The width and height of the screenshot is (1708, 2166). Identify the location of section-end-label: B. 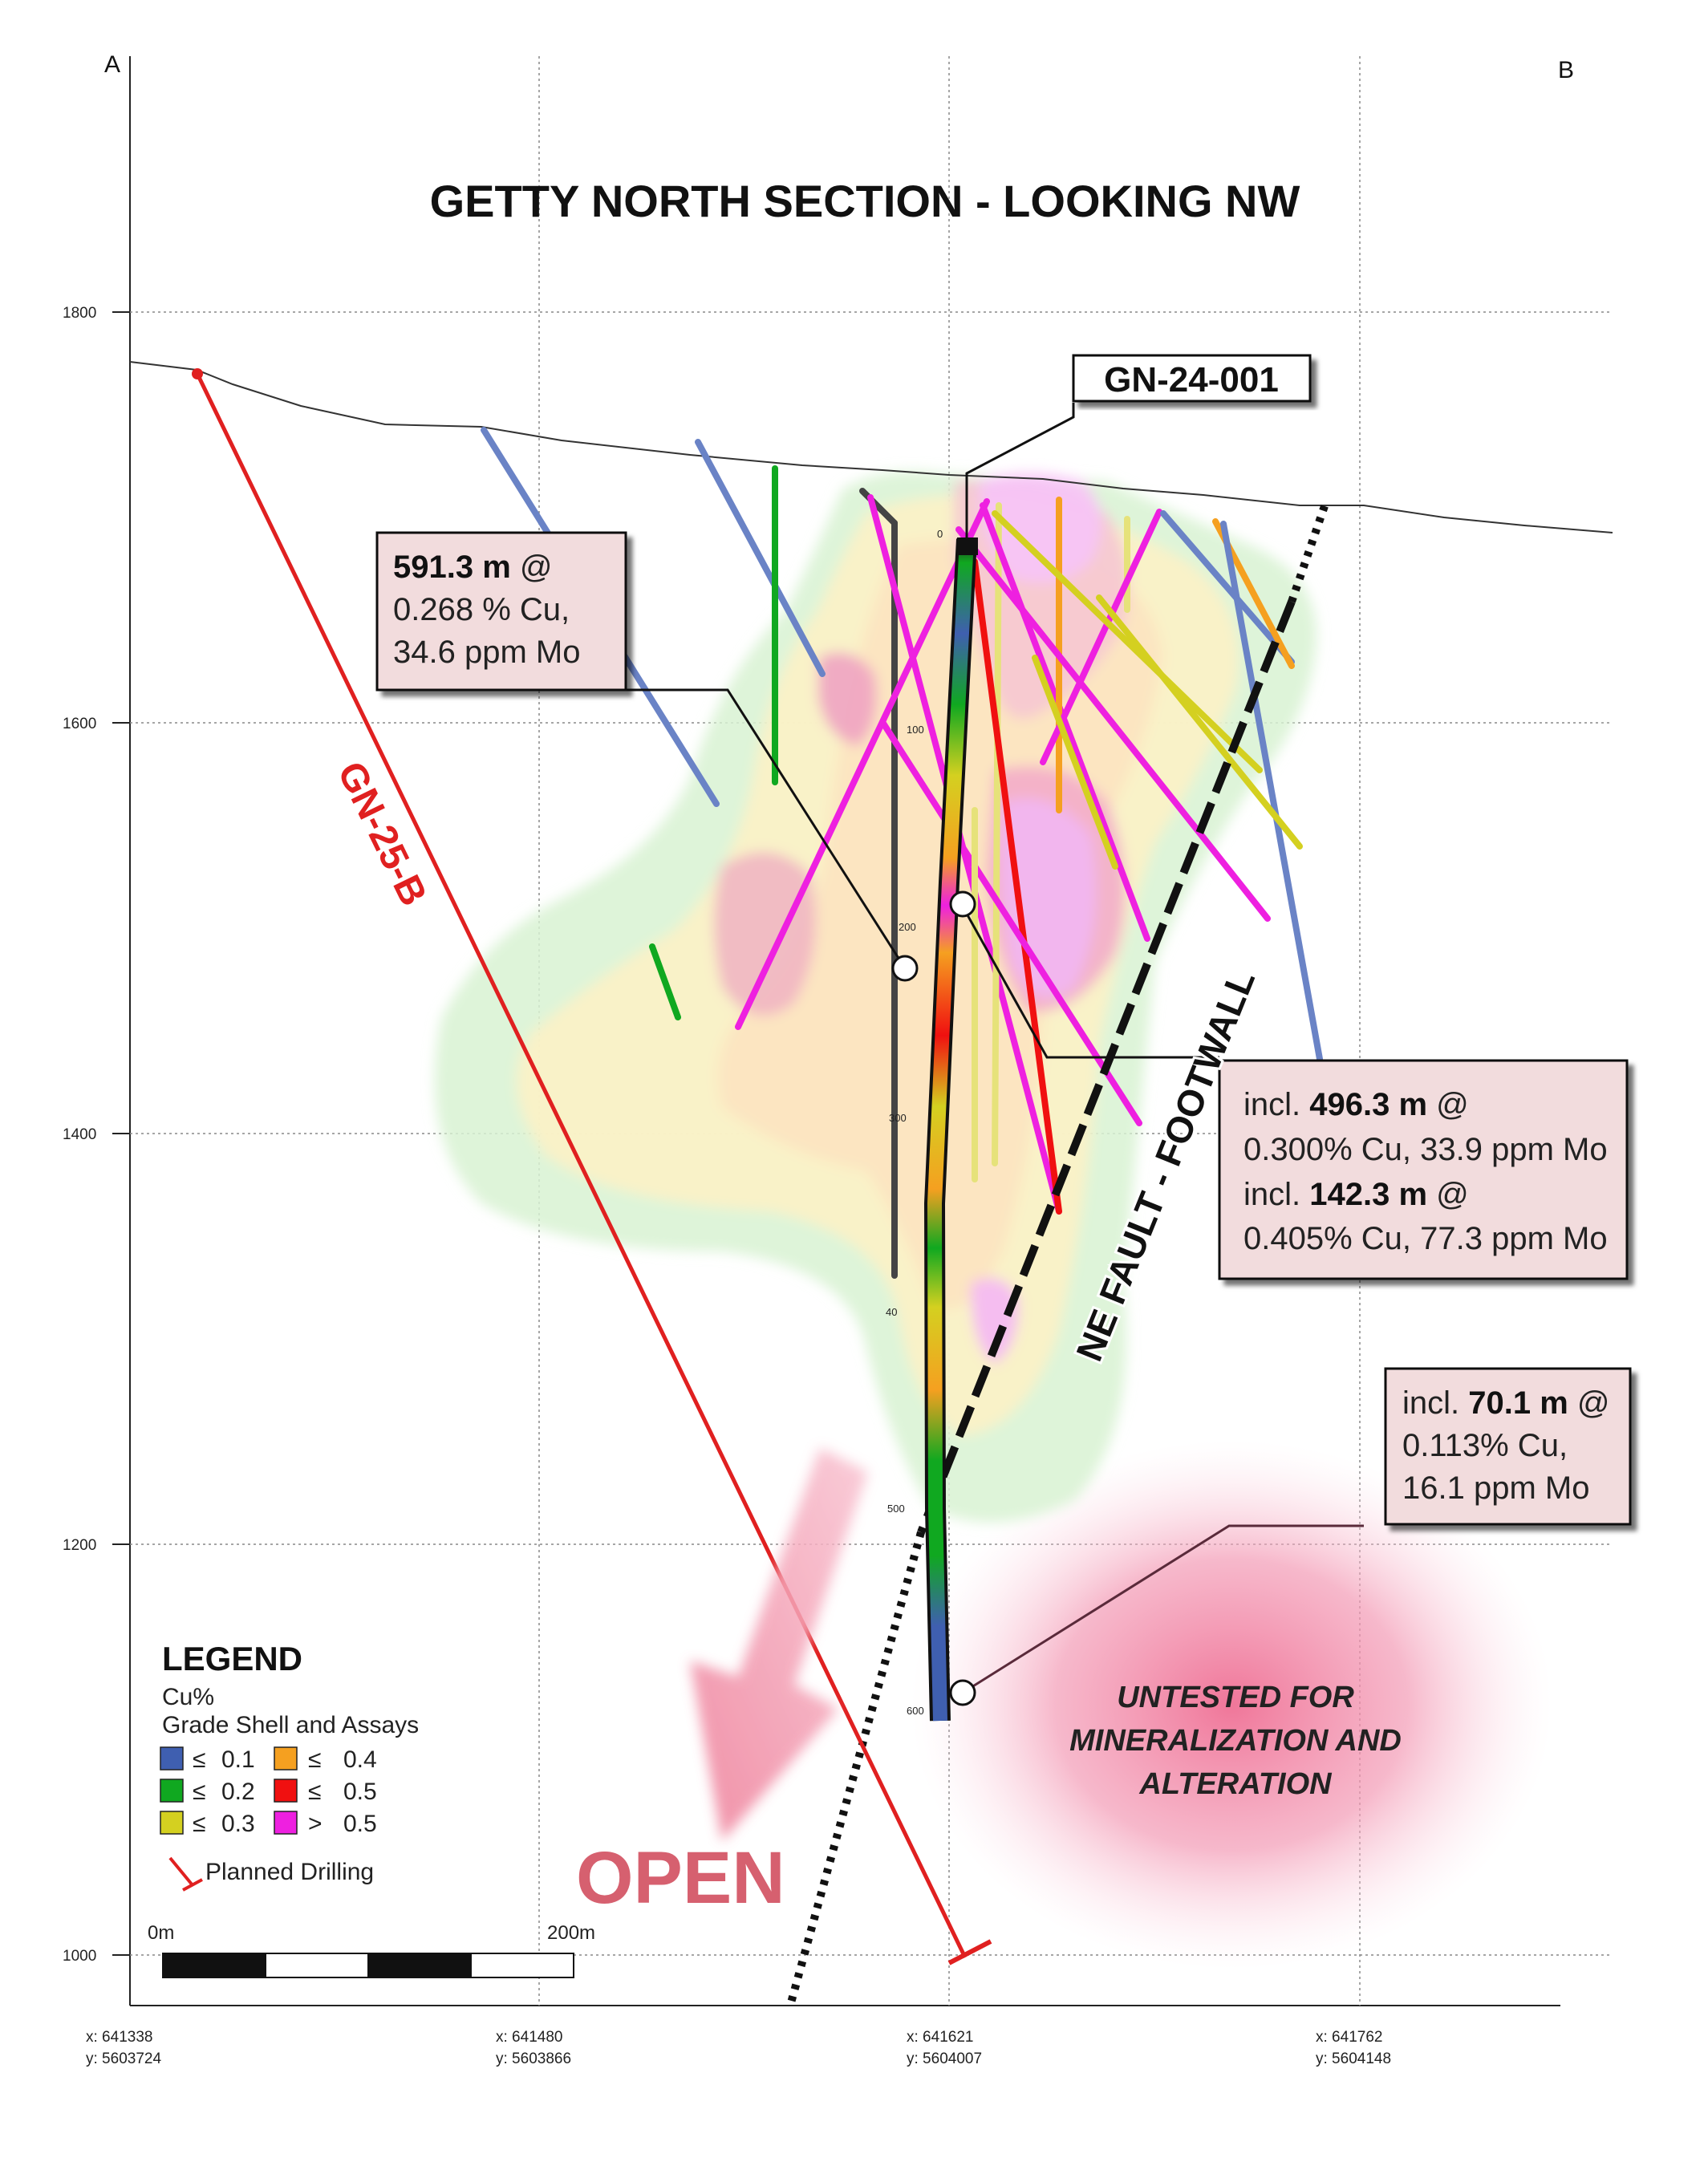
(1566, 70).